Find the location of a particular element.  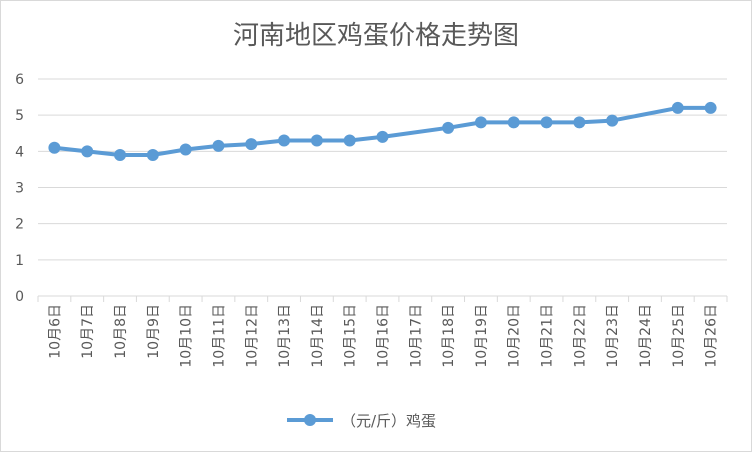

legend-series-label: （元/斤）鸡蛋 is located at coordinates (388, 421).